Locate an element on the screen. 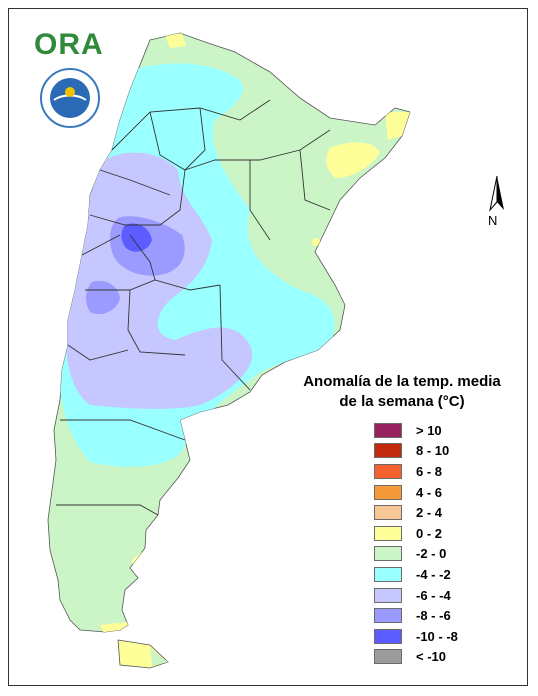 The image size is (538, 696). legend-title-line2: de la semana (°C) is located at coordinates (402, 401).